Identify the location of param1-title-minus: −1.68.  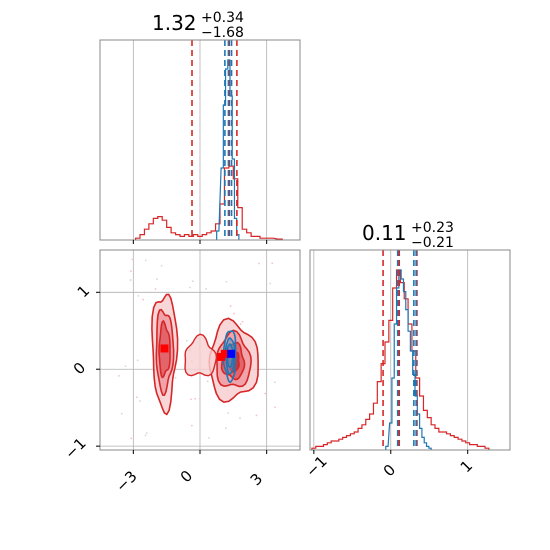
(222, 33).